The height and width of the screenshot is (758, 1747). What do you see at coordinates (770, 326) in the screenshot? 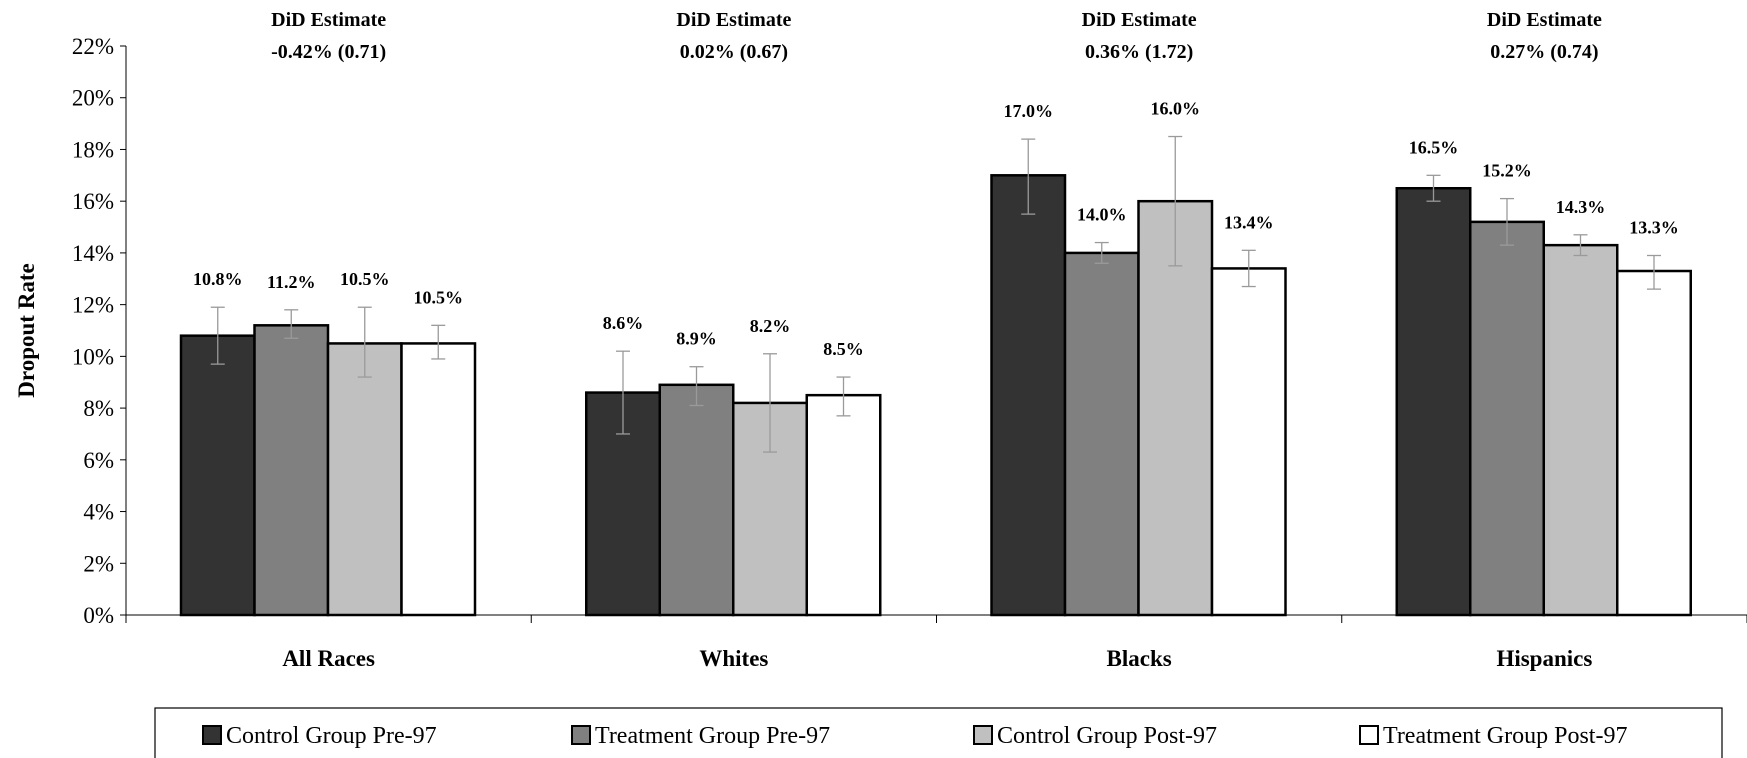
I see `data-label: 8.2%` at bounding box center [770, 326].